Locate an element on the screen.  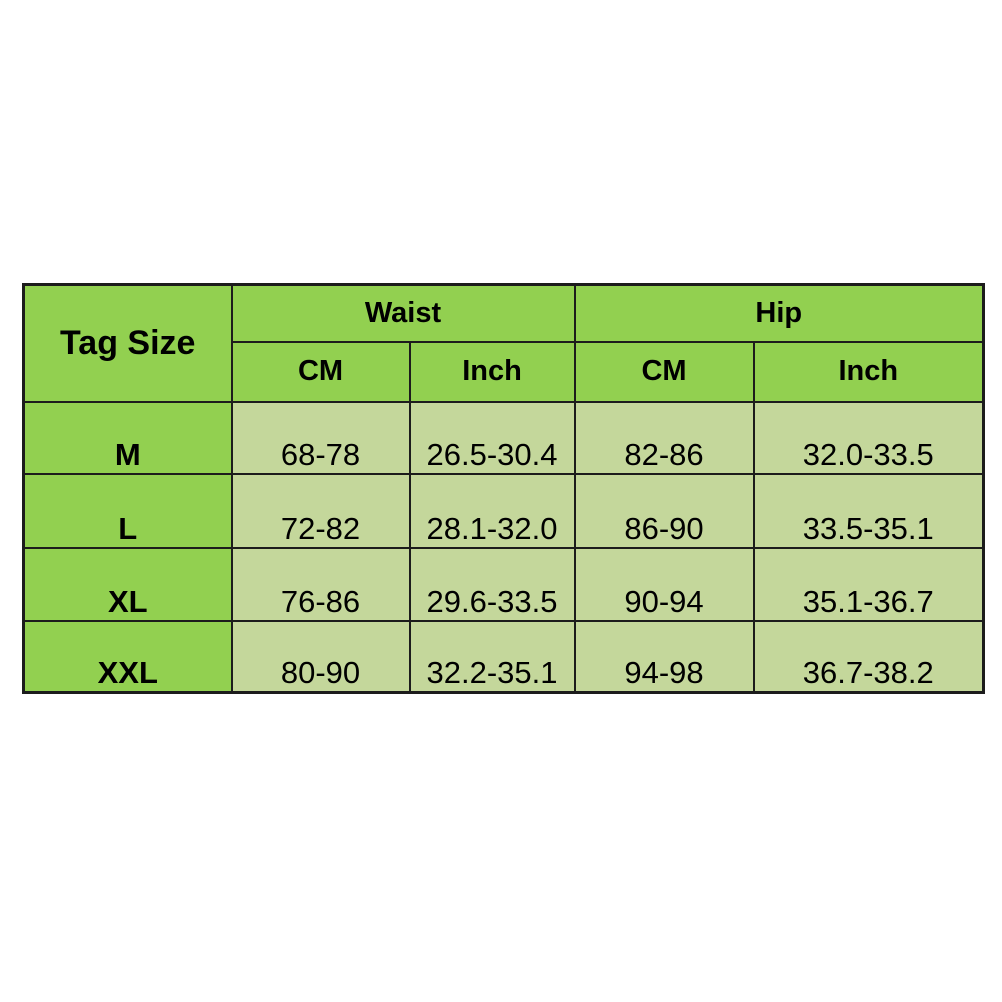
table-row: XXL 80-90 32.2-35.1 94-98 36.7-38.2 is located at coordinates (503, 656).